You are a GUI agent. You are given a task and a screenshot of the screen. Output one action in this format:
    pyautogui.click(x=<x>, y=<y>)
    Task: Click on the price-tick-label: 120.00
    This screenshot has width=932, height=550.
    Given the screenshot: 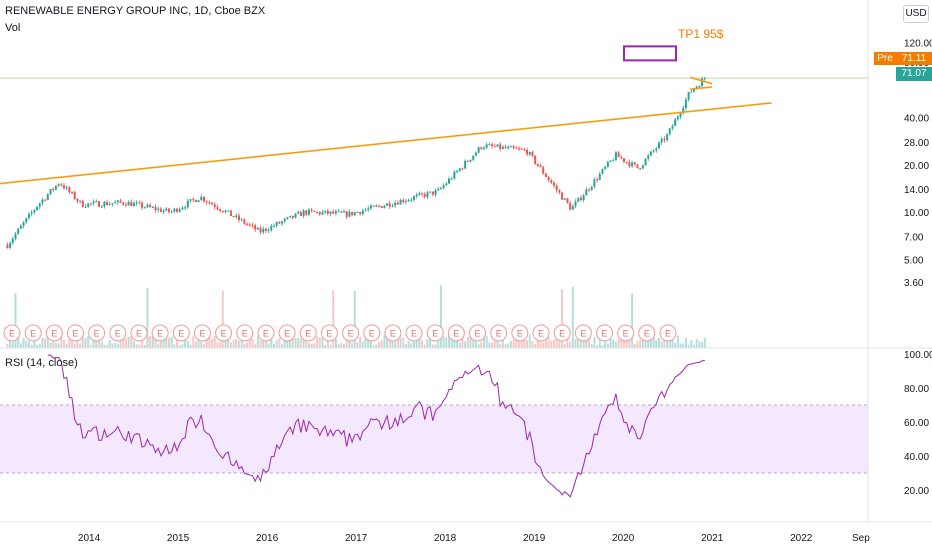 What is the action you would take?
    pyautogui.click(x=918, y=43)
    